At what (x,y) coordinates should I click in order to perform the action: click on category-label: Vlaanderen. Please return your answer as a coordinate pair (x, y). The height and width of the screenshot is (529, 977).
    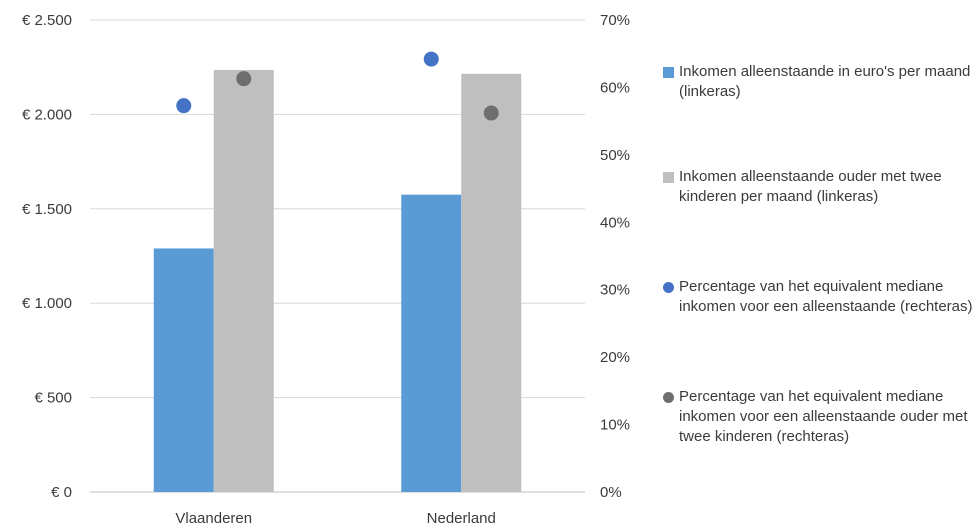
    Looking at the image, I should click on (213, 518).